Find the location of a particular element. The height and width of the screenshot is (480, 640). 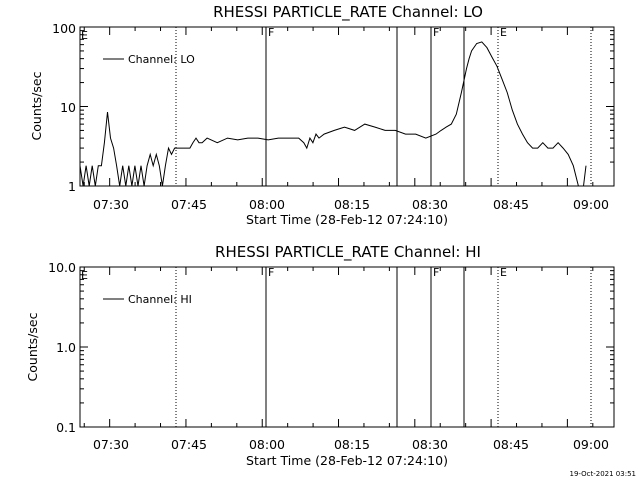

lo-xtick-label: 08:30 is located at coordinates (430, 204).